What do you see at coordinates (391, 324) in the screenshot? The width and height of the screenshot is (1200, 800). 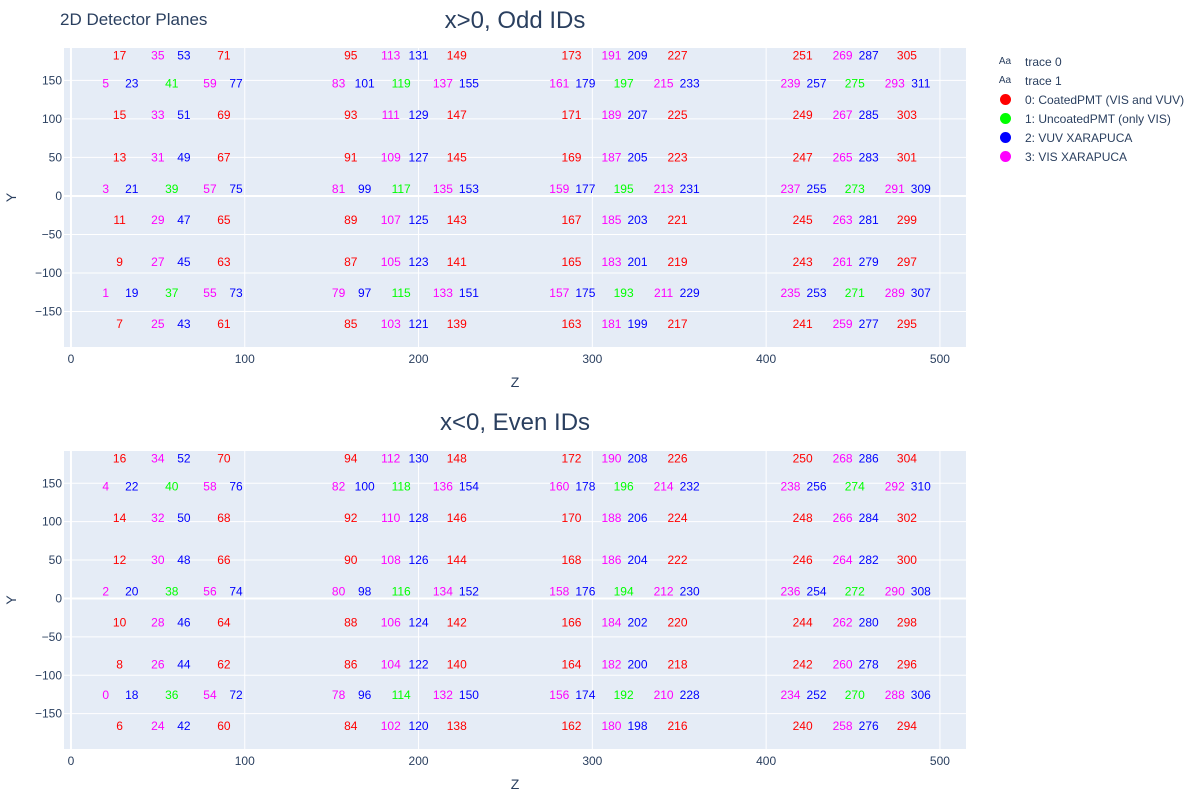 I see `detector-id-label: 103` at bounding box center [391, 324].